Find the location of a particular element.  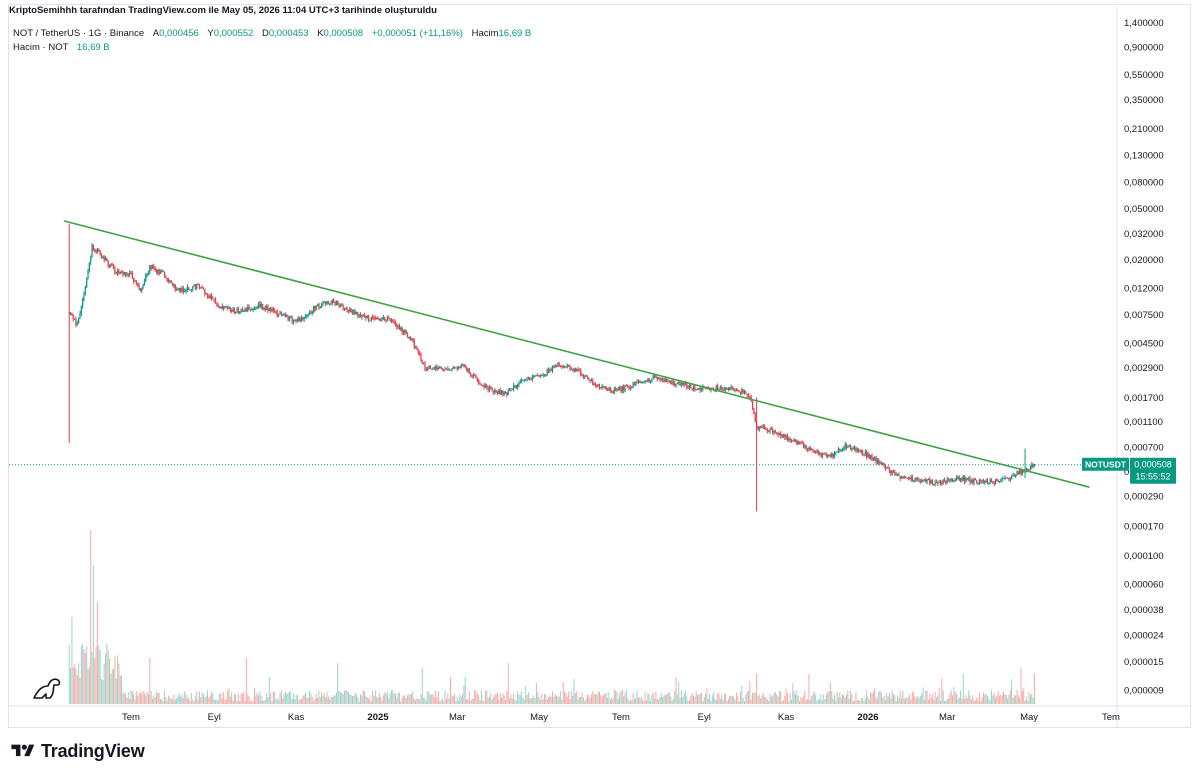

time-axis-tick-label: Kas is located at coordinates (296, 717).